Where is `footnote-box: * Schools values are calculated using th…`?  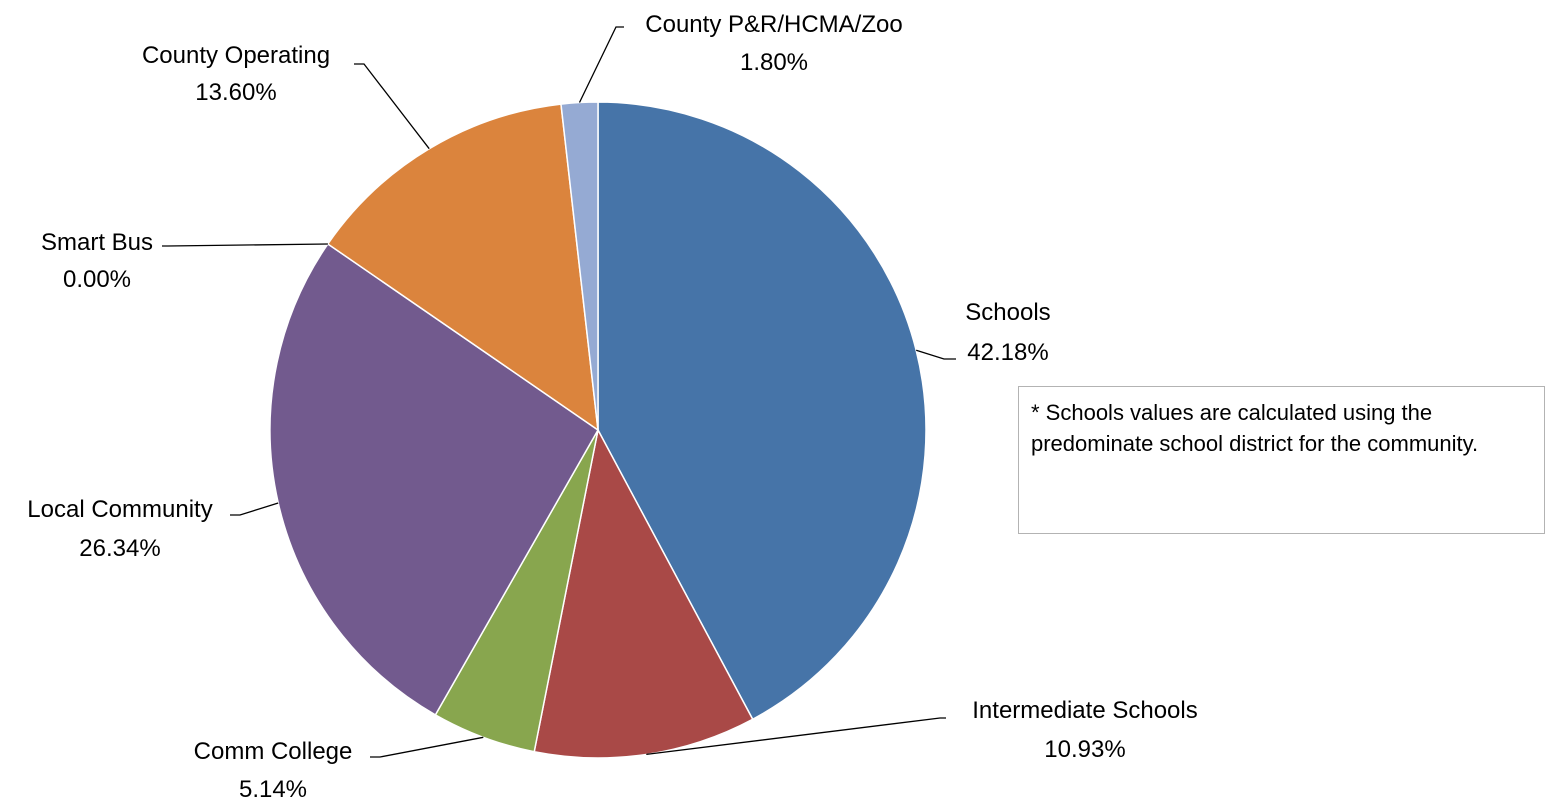 footnote-box: * Schools values are calculated using th… is located at coordinates (1281, 460).